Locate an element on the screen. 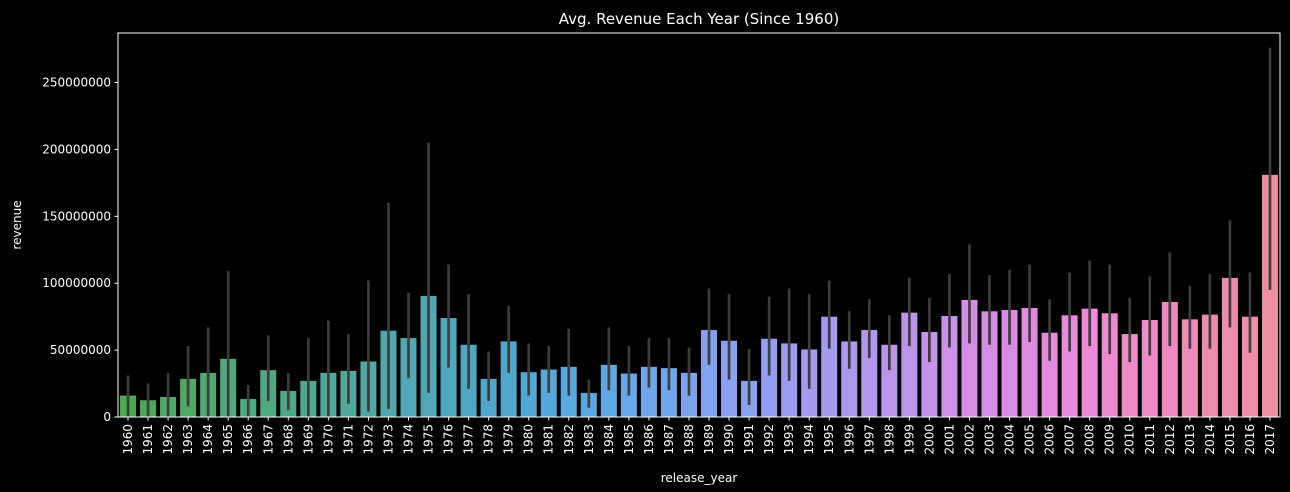 The image size is (1290, 492). x-tick-label-2001: 2001 is located at coordinates (949, 439).